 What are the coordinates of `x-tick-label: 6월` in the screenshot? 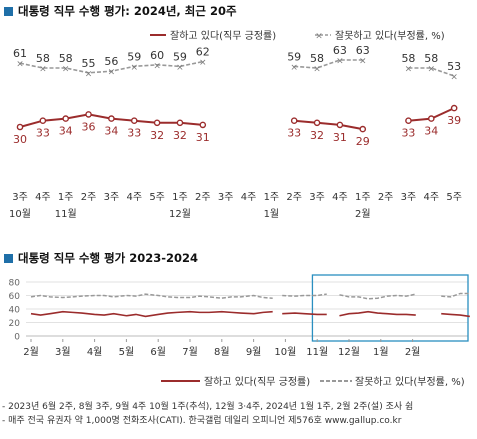 It's located at (158, 352).